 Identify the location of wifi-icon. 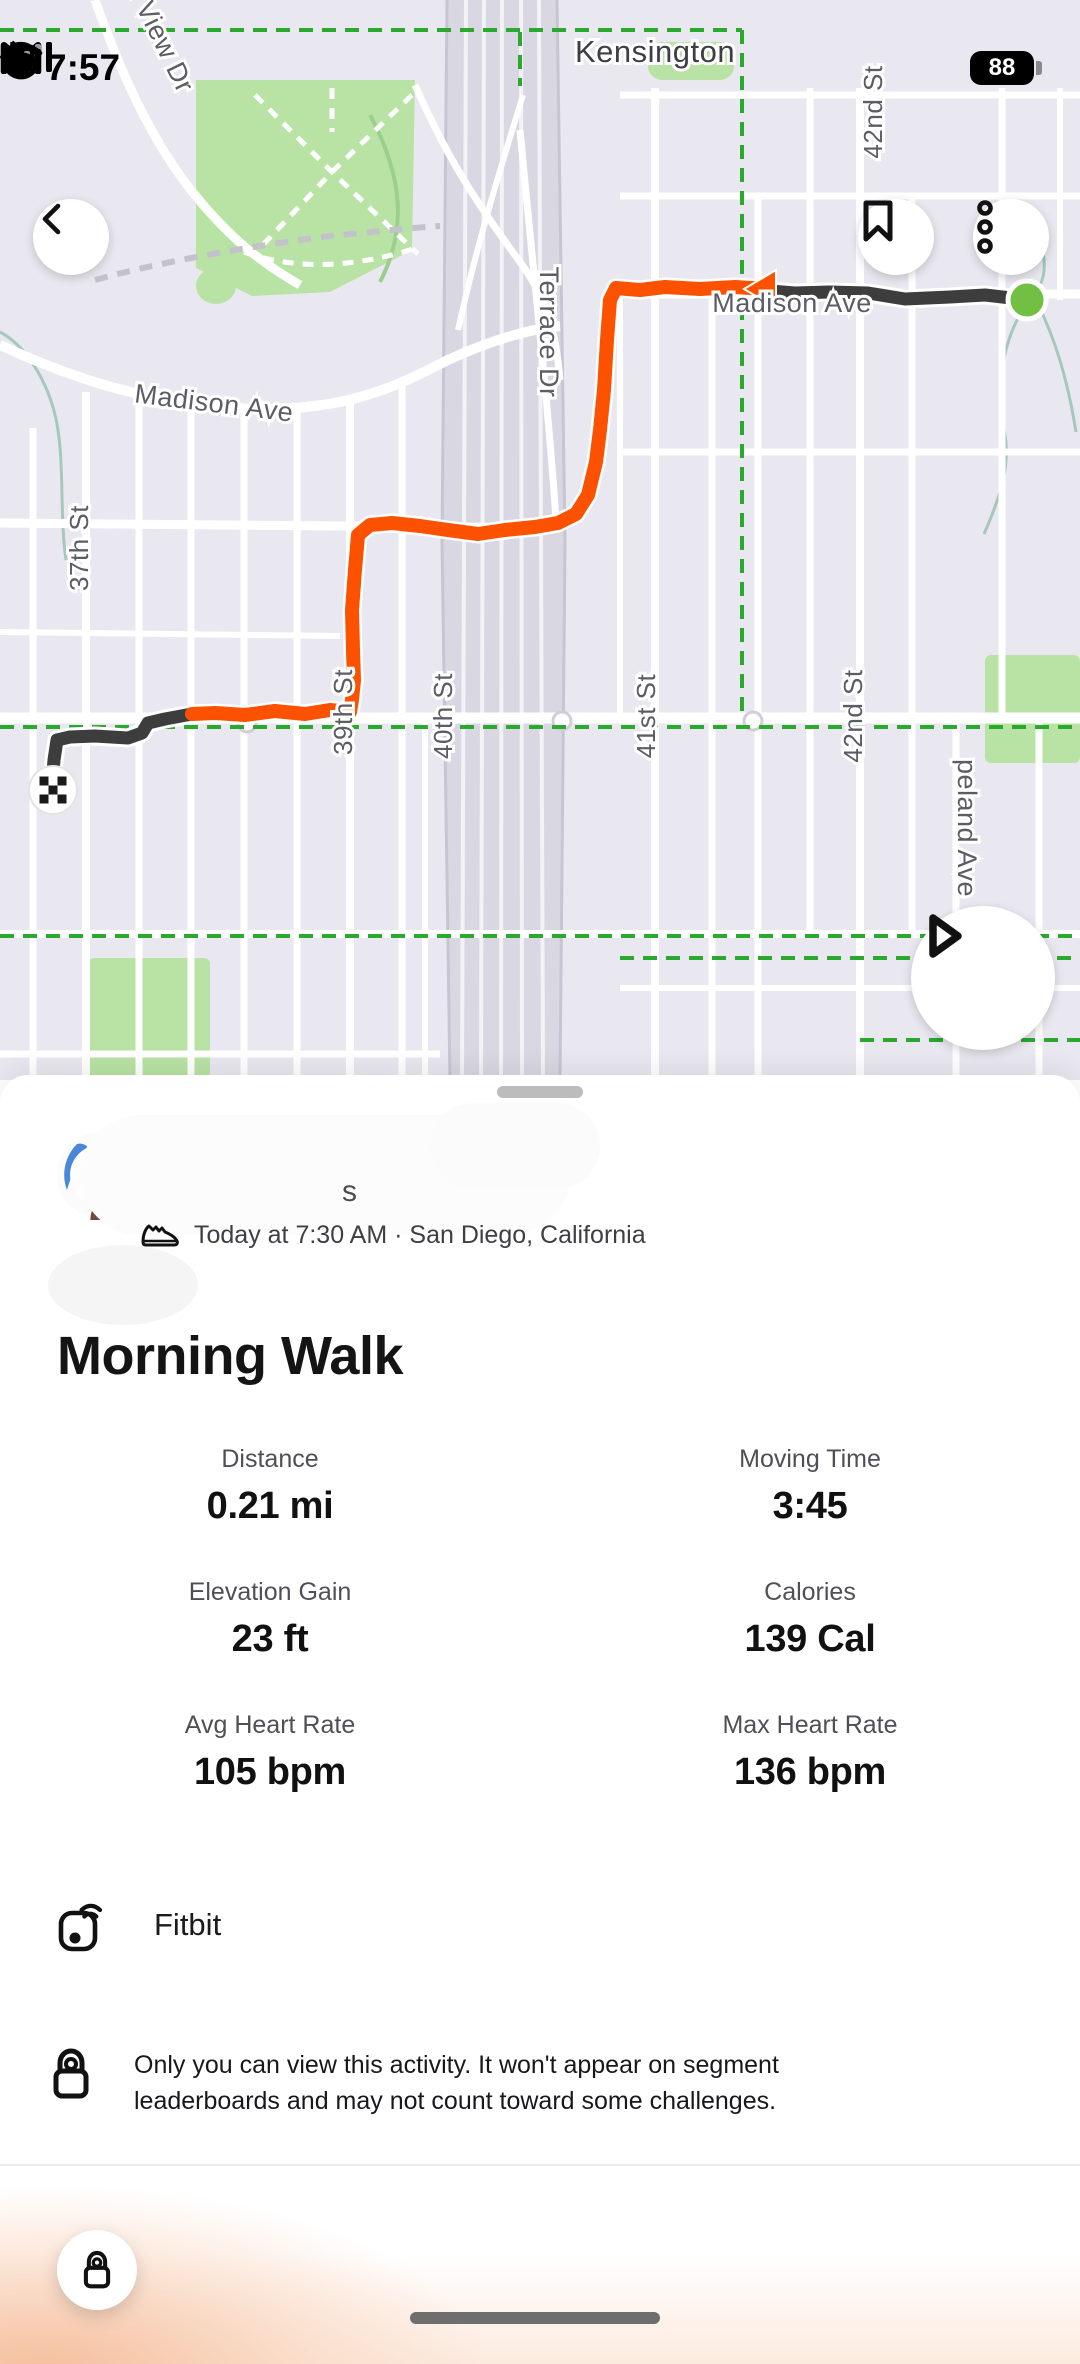
(22, 58).